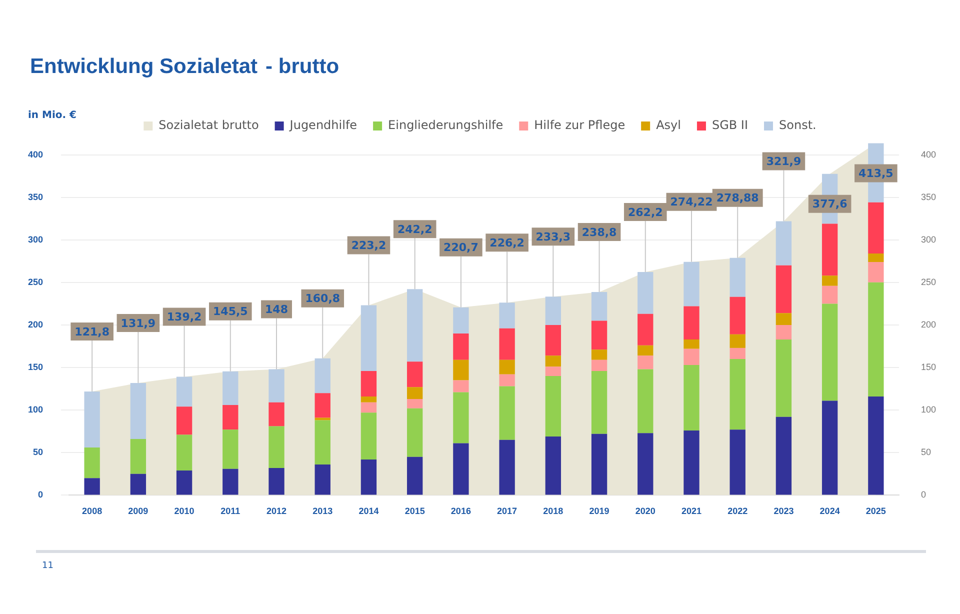  I want to click on y-axis-title: in Mio. €, so click(52, 115).